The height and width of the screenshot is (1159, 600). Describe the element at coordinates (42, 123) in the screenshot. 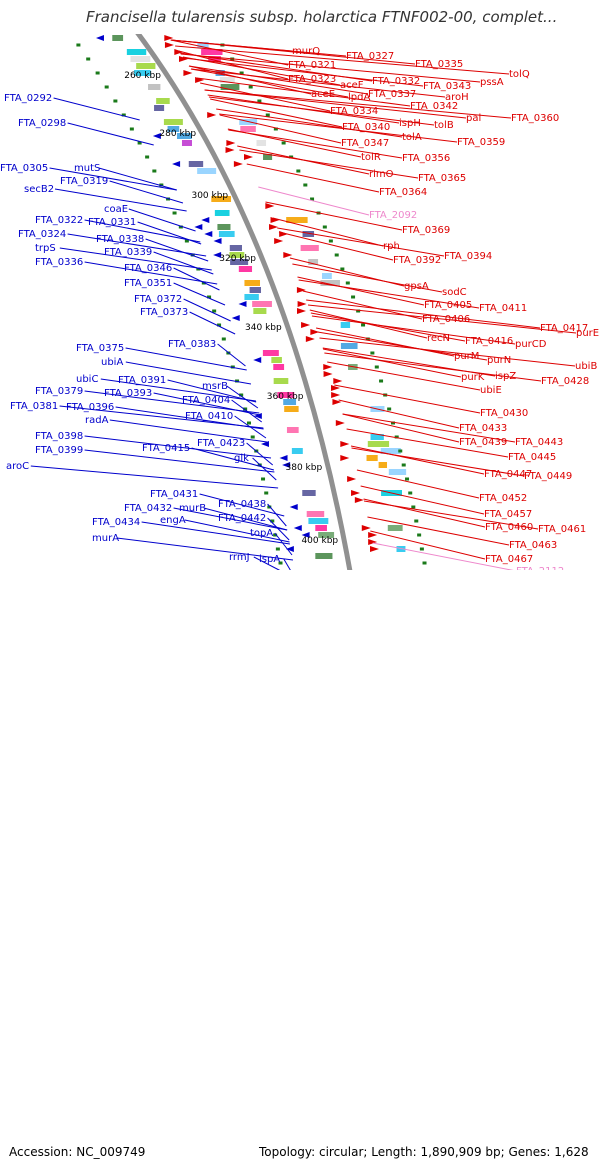

I see `gene-label-left: FTA_0298` at that location.